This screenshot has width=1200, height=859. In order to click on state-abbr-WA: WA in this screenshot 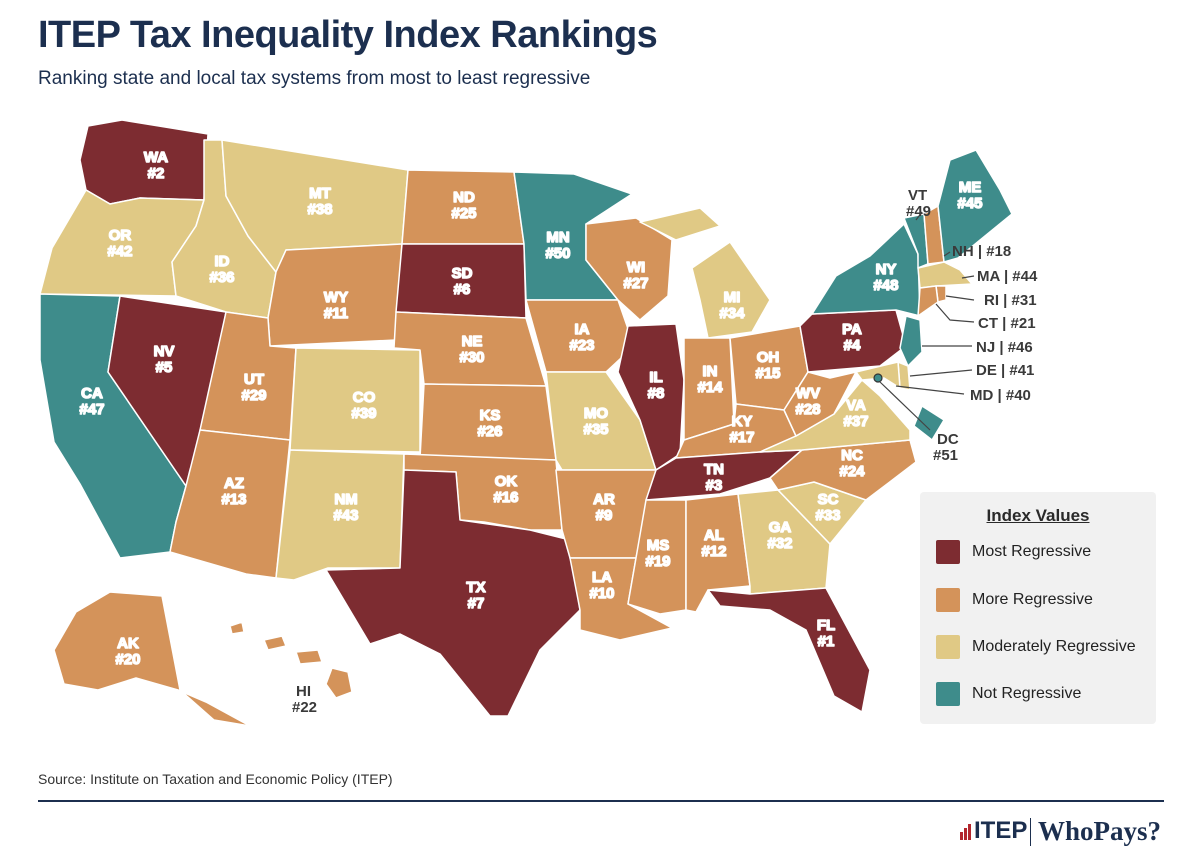, I will do `click(156, 157)`.